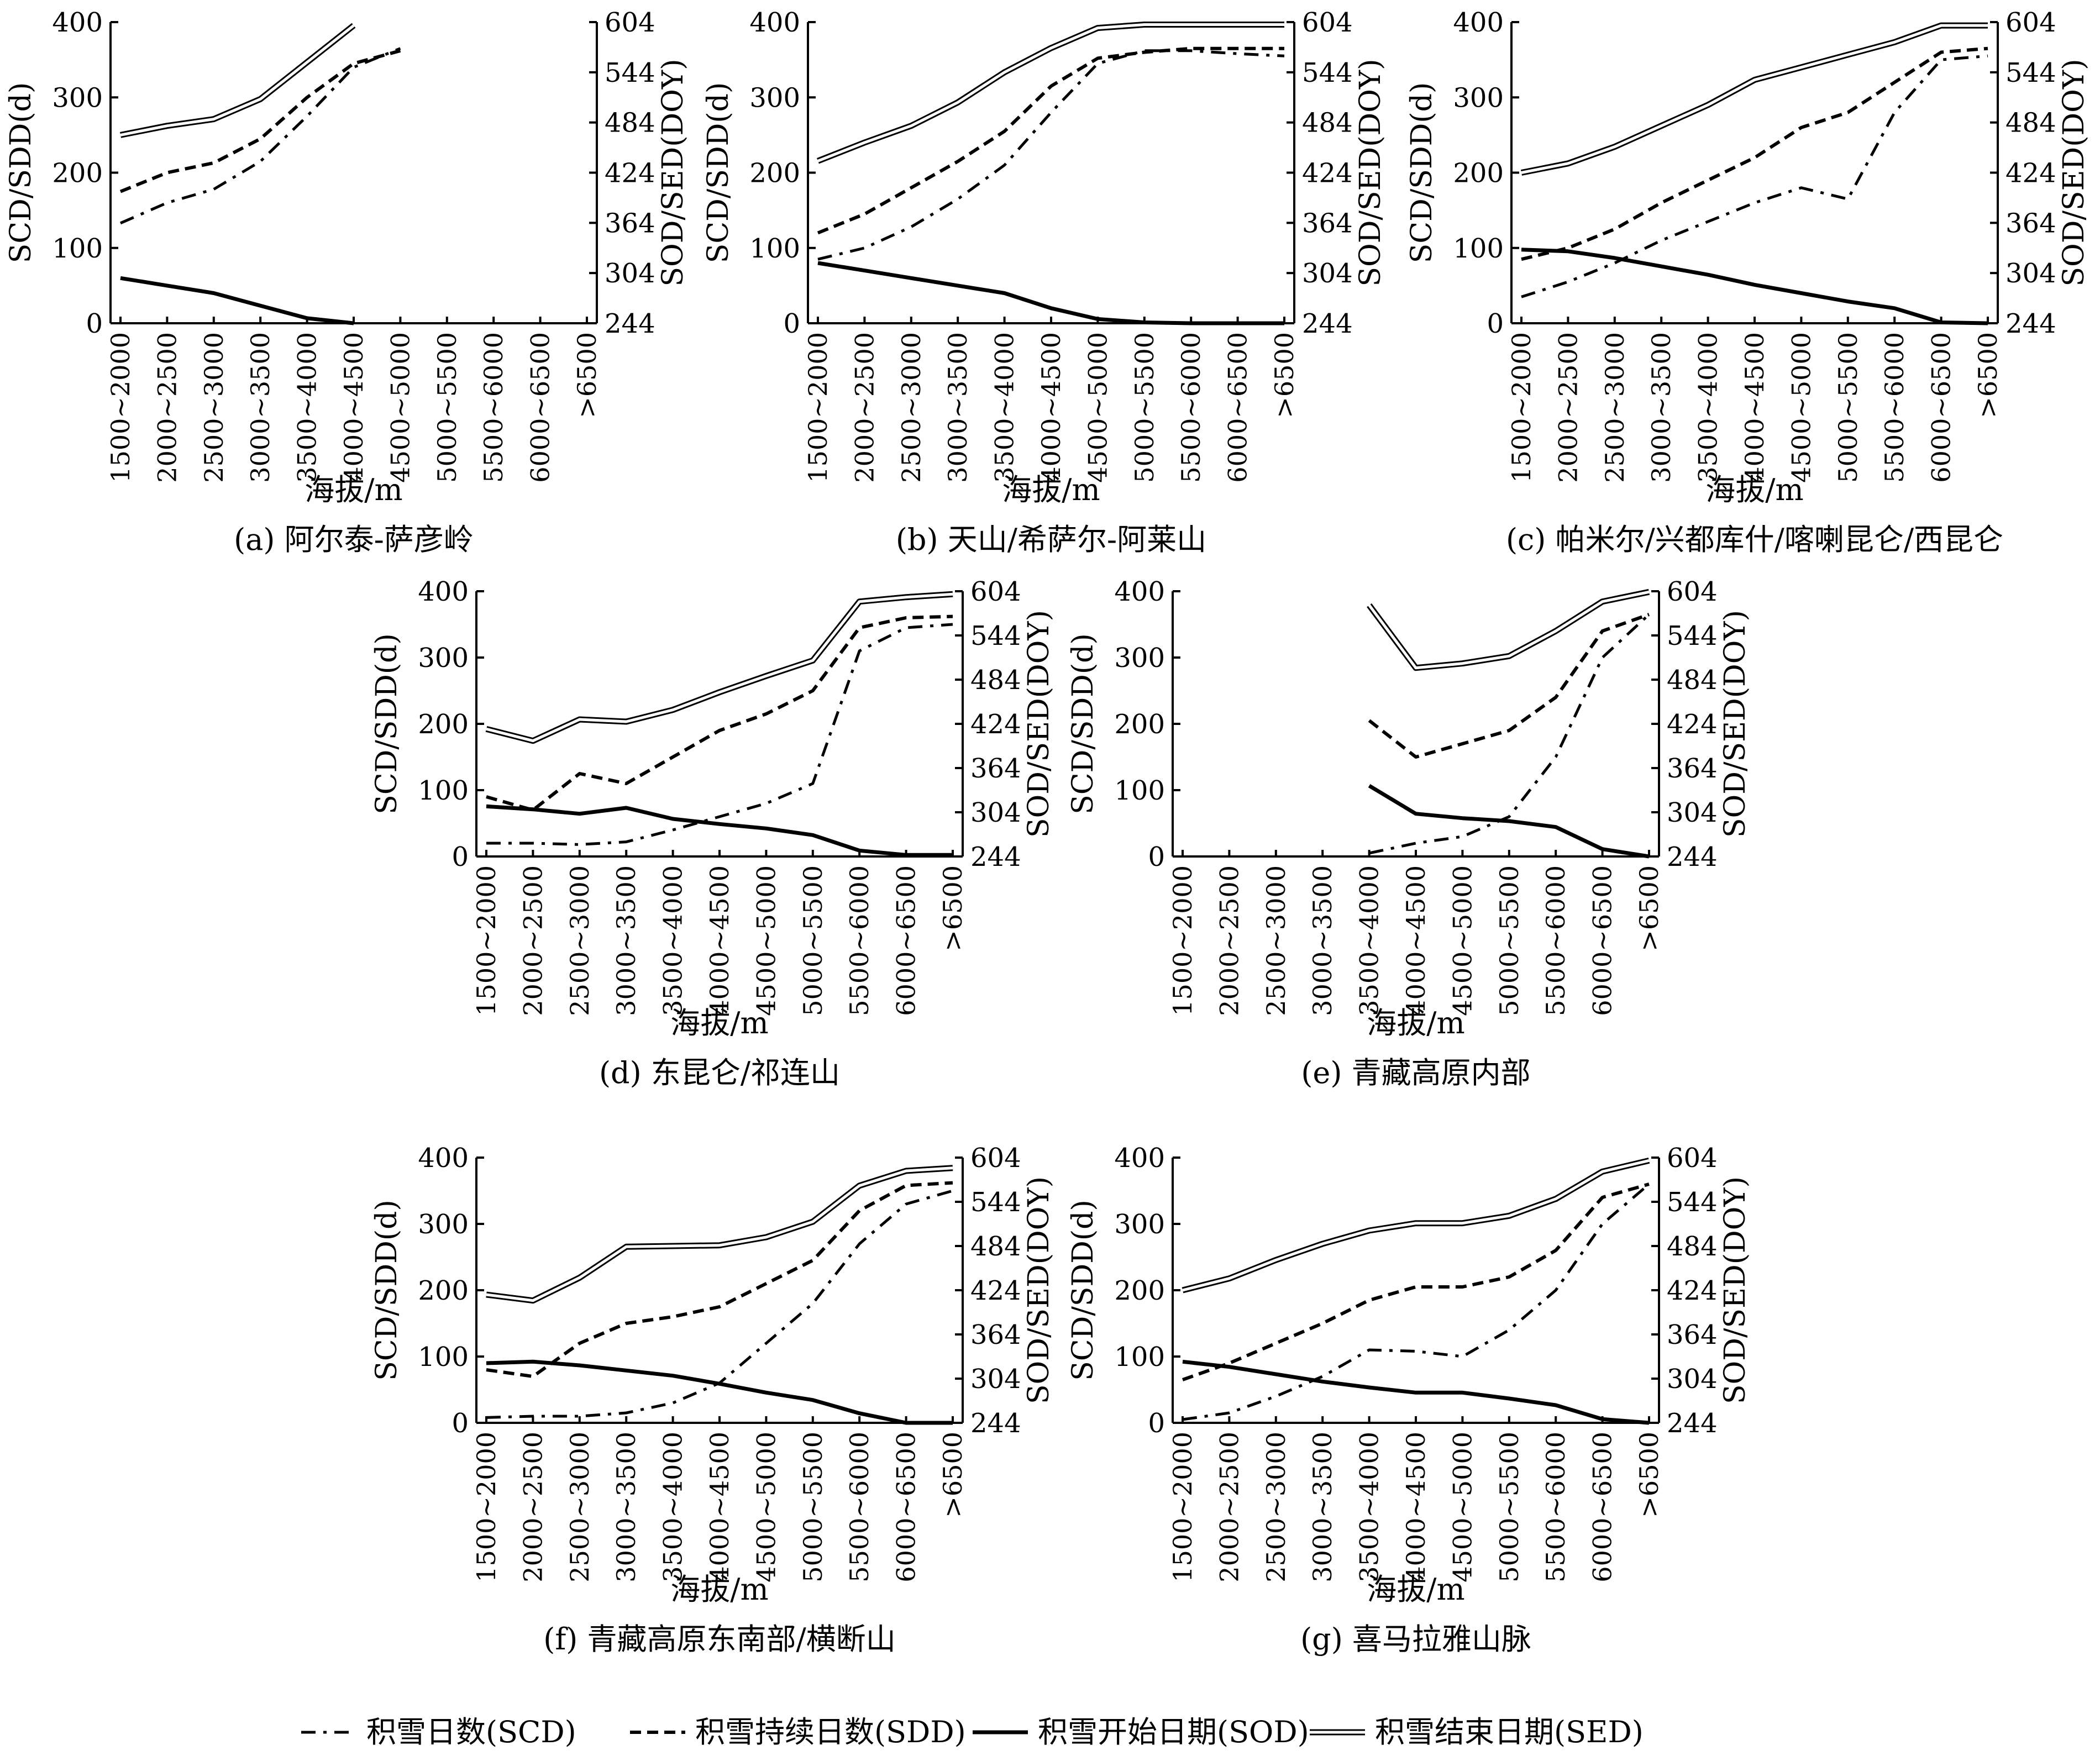 The width and height of the screenshot is (2100, 1761). What do you see at coordinates (719, 1639) in the screenshot?
I see `panel-title: (f) 青藏高原东南部/横断山` at bounding box center [719, 1639].